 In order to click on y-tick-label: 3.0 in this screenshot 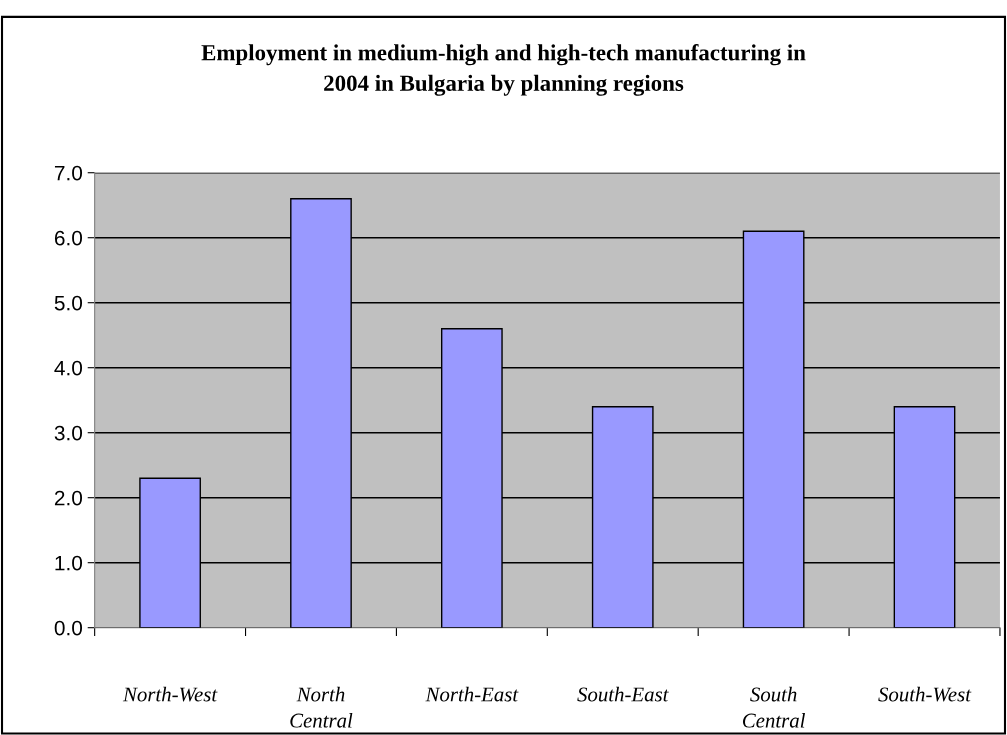, I will do `click(68, 433)`.